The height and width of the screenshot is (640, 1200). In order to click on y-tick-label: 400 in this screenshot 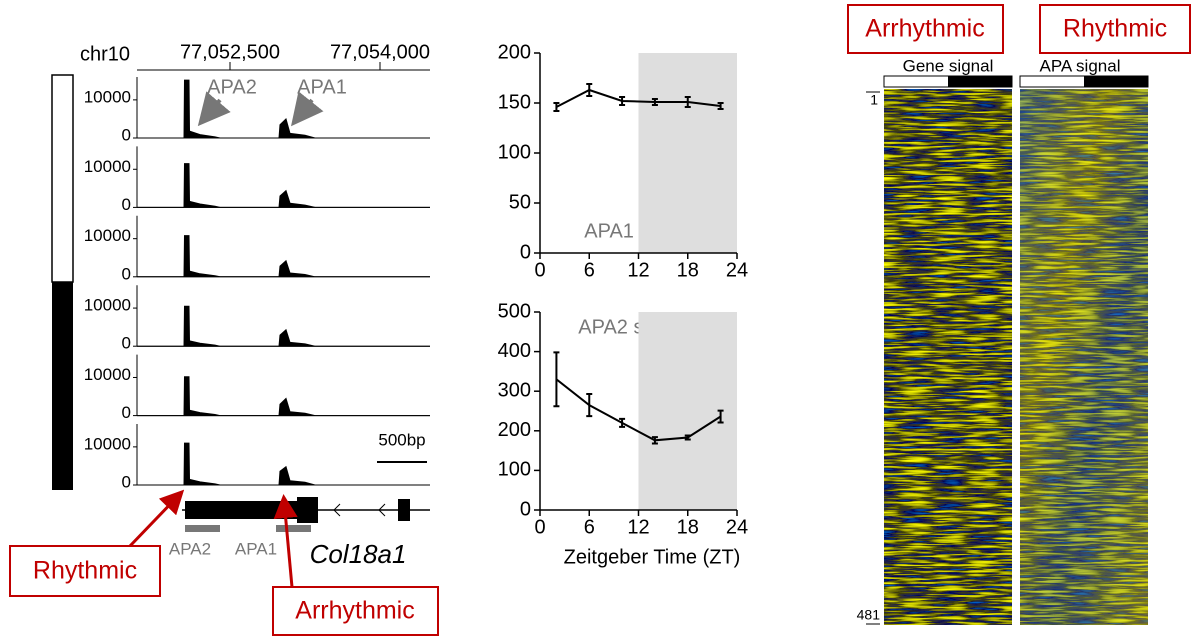, I will do `click(514, 351)`.